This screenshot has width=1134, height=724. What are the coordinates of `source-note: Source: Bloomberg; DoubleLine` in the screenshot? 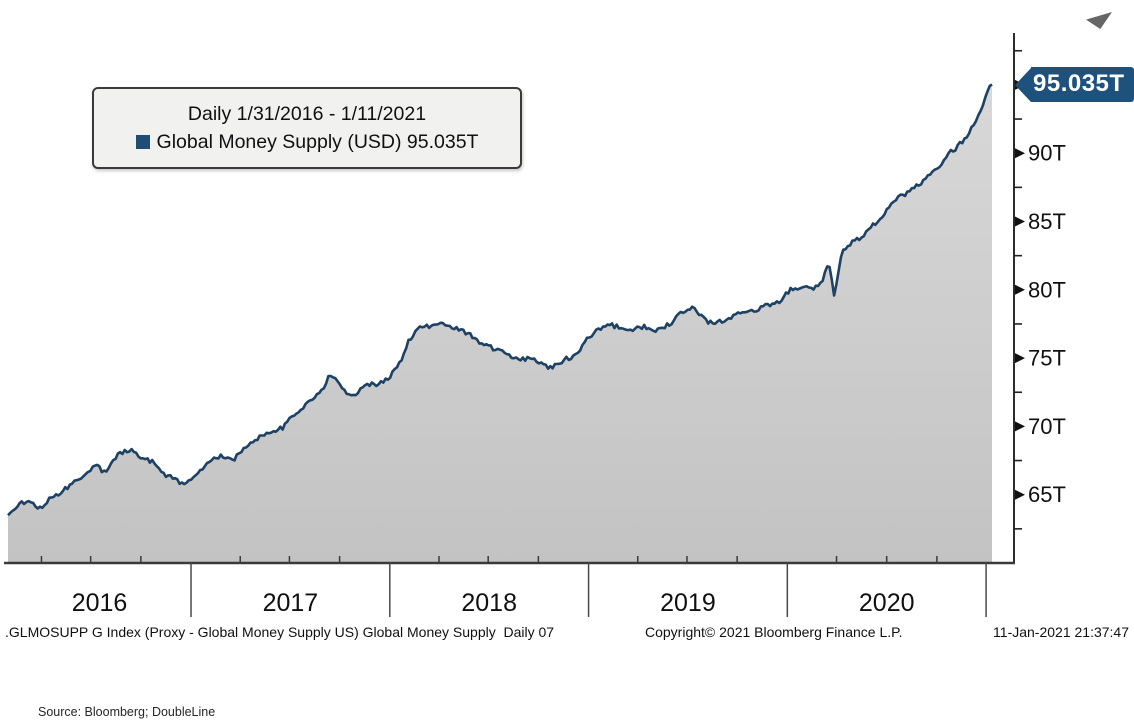 It's located at (127, 712).